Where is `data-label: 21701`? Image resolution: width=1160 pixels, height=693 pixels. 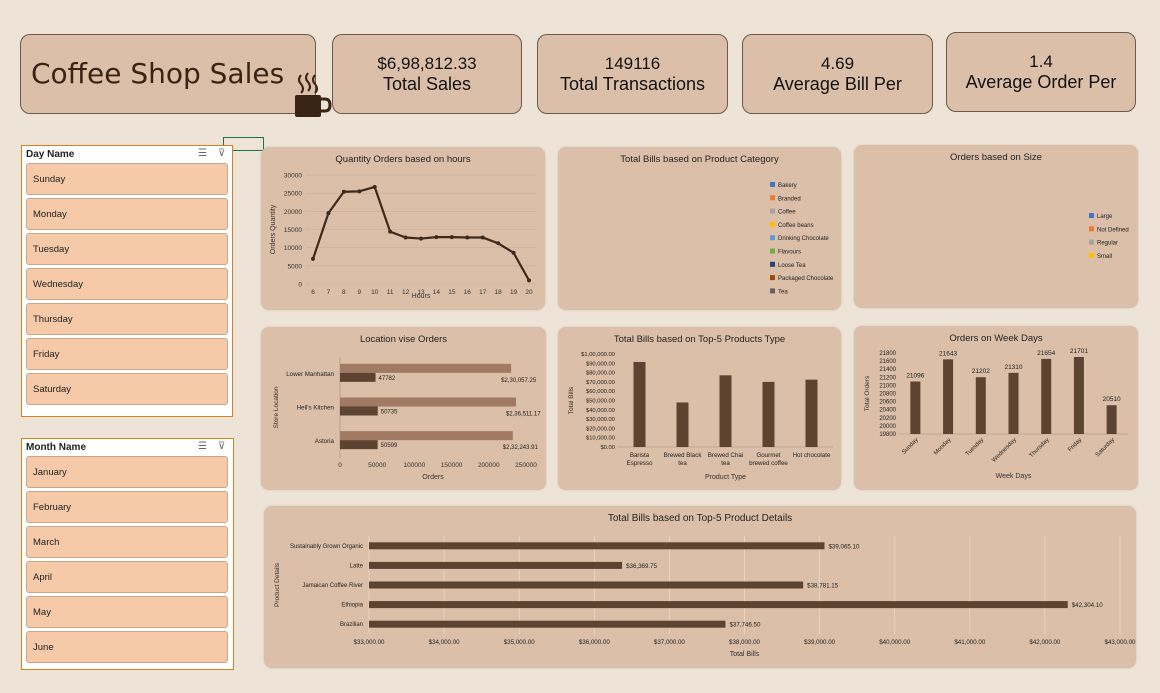 data-label: 21701 is located at coordinates (1079, 351).